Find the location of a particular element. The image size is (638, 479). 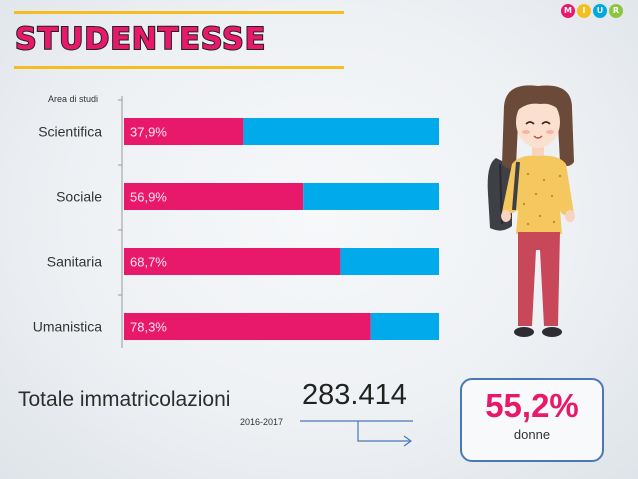

total-enrollments-value: 283.414 is located at coordinates (354, 395).